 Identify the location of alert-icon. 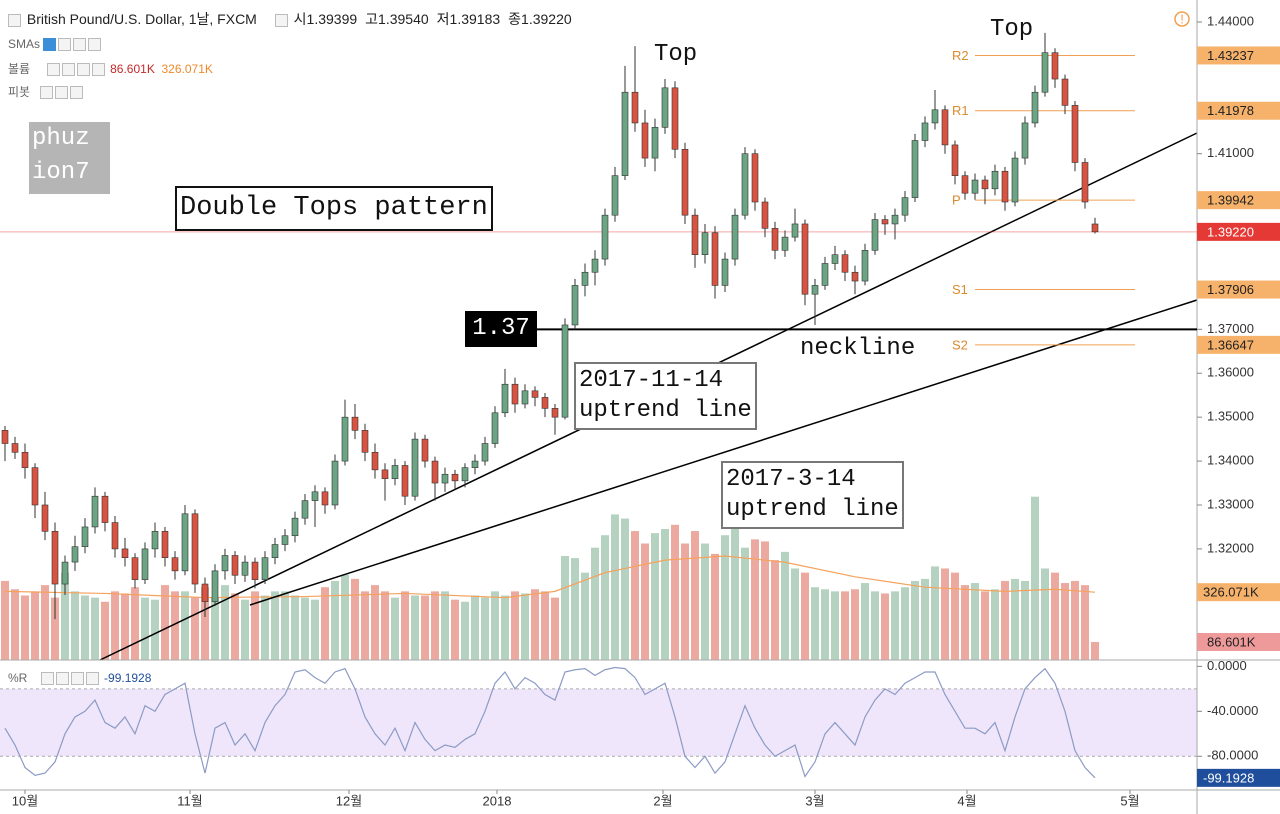
(1182, 19).